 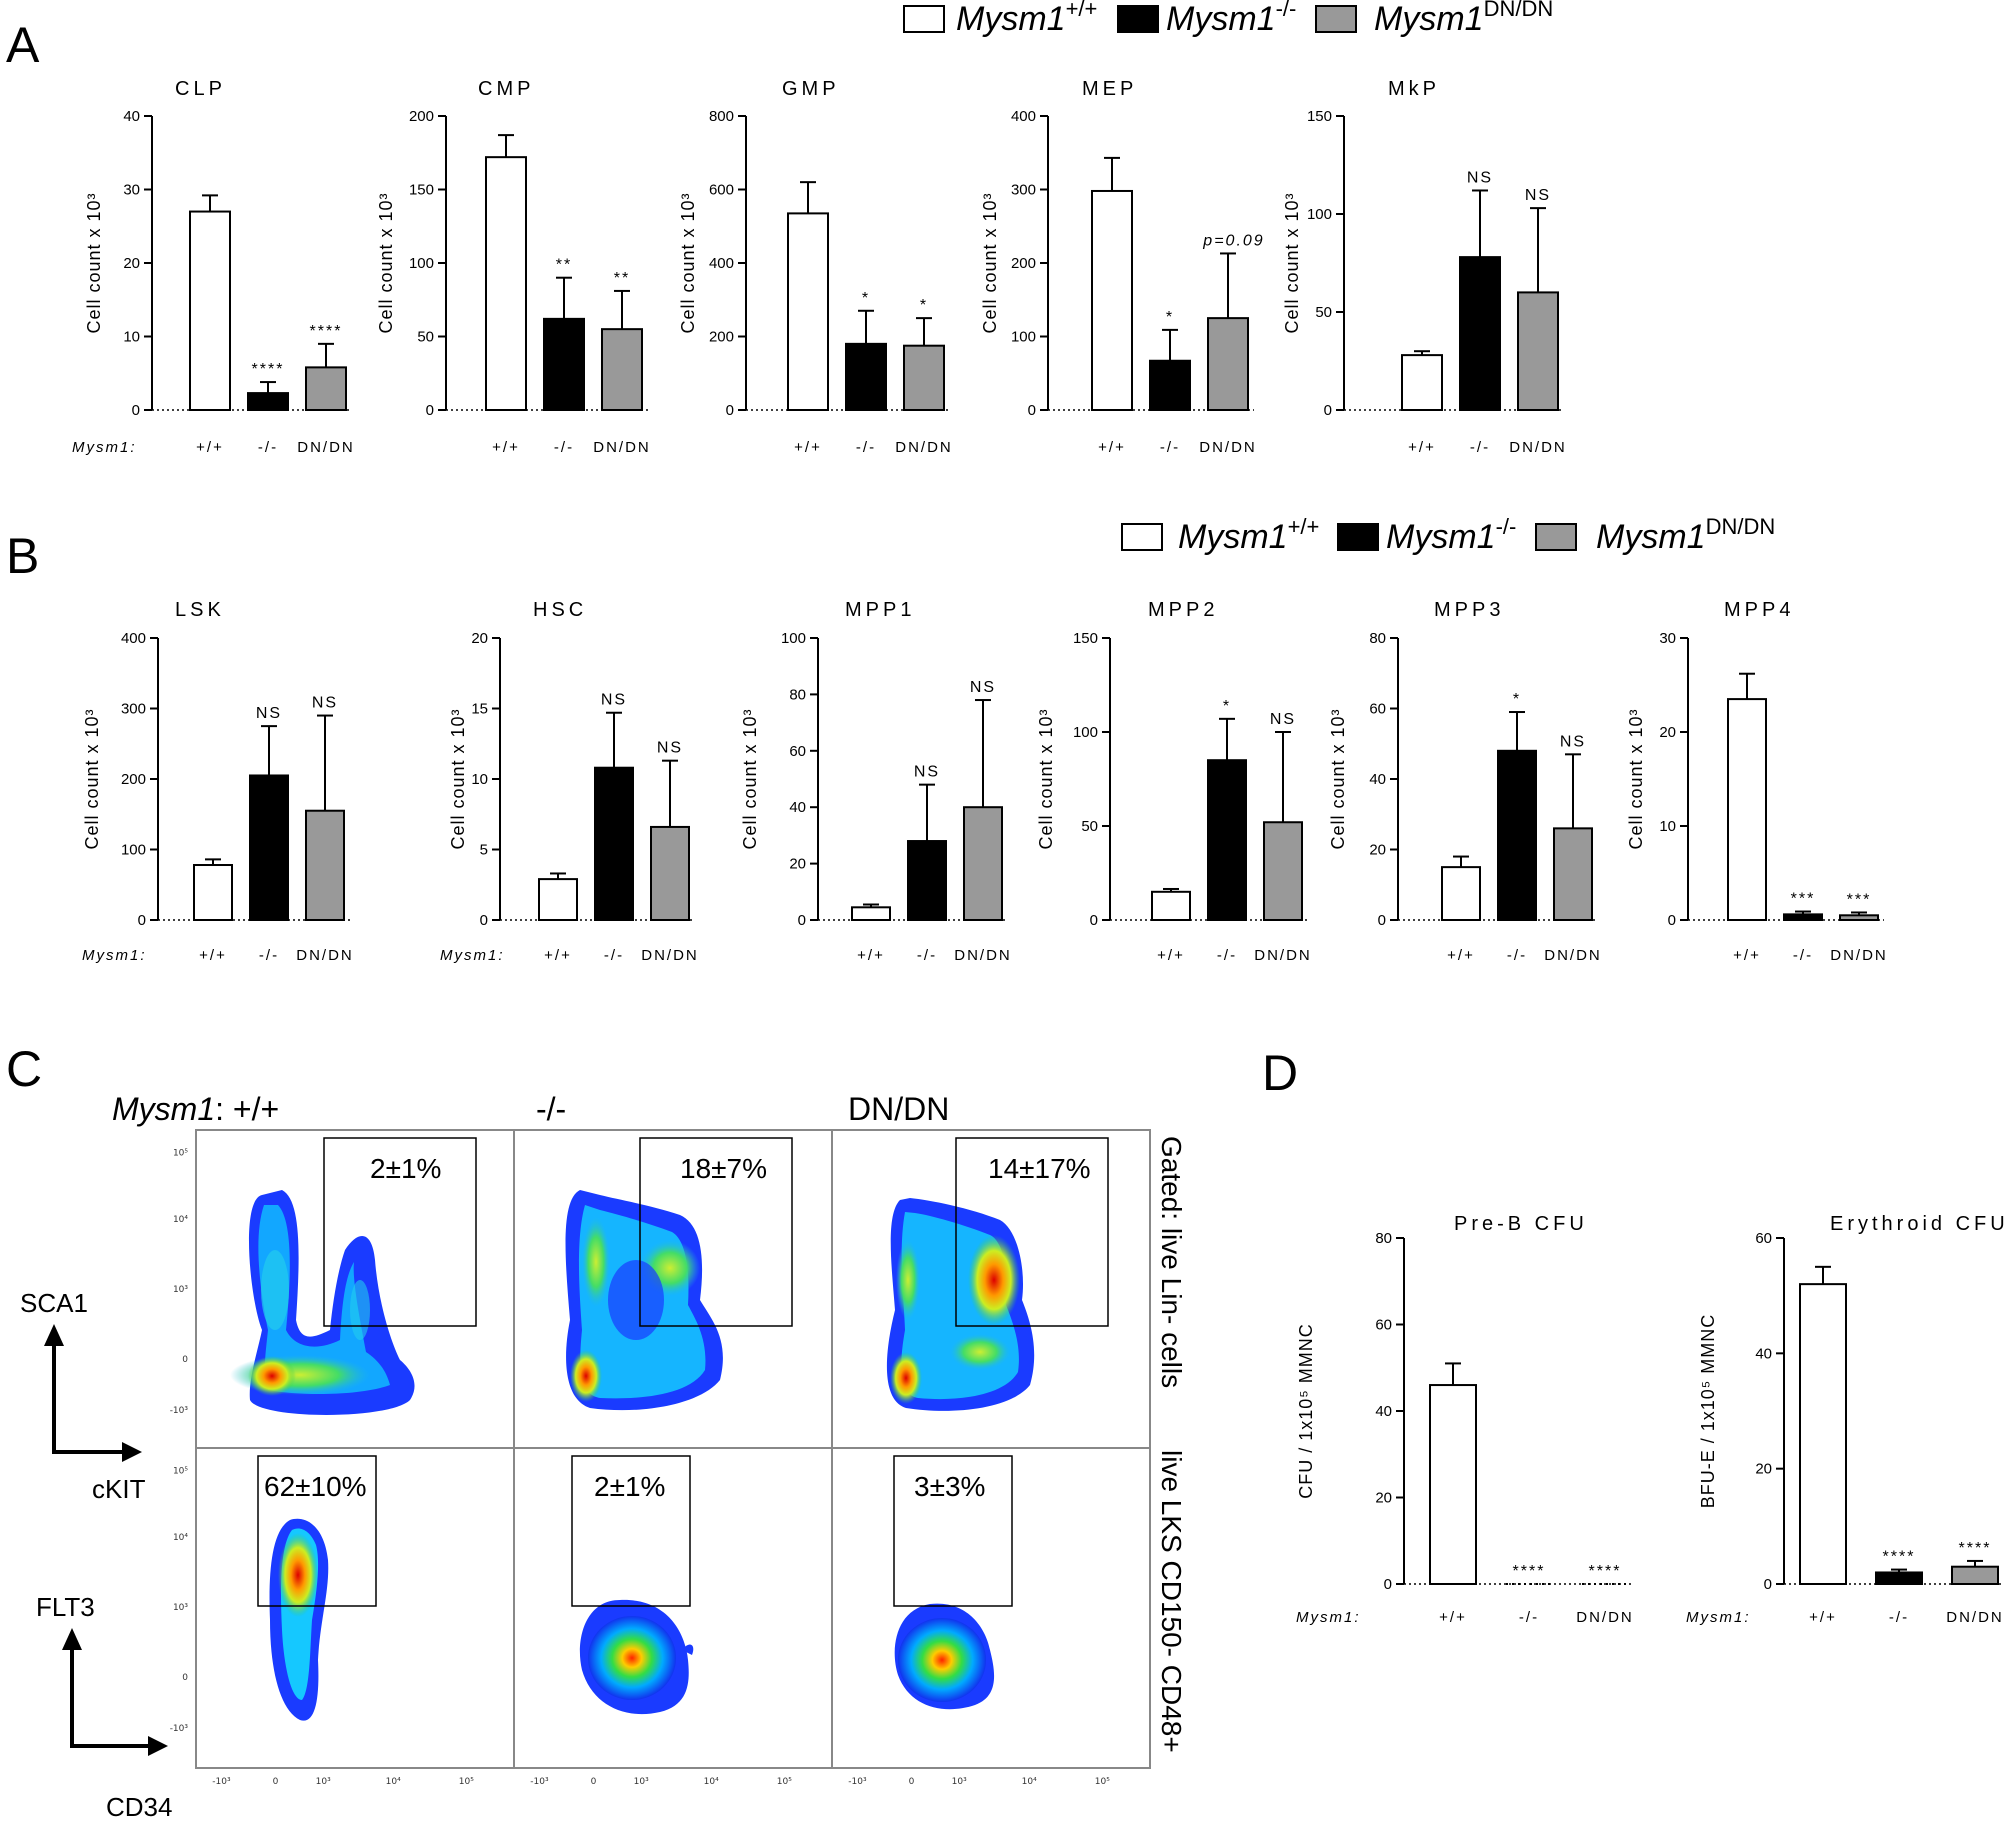 I want to click on flow-col-header-ko: -/-, so click(x=551, y=1109).